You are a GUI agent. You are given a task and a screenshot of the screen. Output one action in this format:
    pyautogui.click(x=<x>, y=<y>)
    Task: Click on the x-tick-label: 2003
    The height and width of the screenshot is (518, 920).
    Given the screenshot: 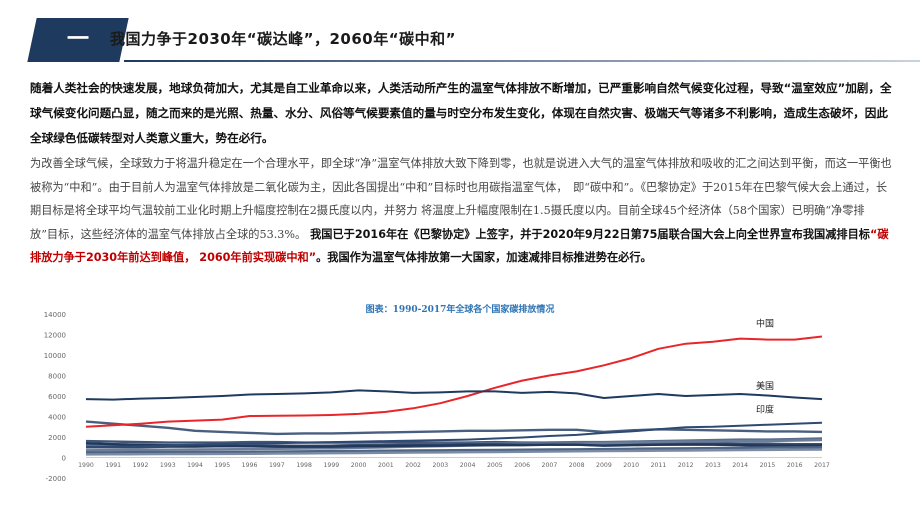 What is the action you would take?
    pyautogui.click(x=440, y=465)
    